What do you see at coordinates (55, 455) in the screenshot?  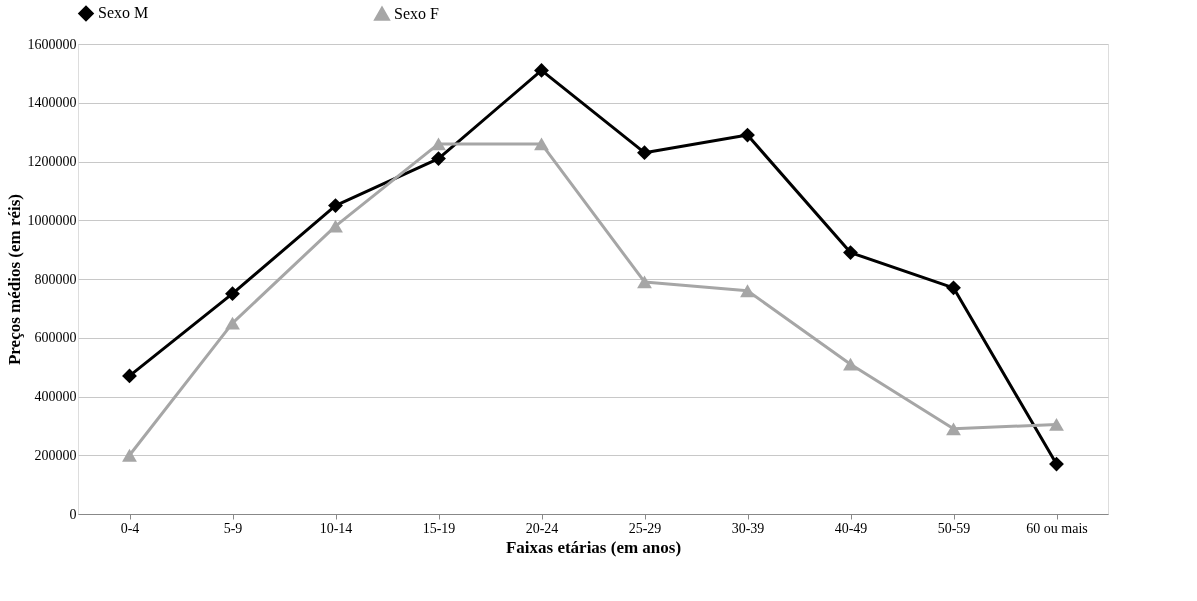 I see `y-tick-label: 200000` at bounding box center [55, 455].